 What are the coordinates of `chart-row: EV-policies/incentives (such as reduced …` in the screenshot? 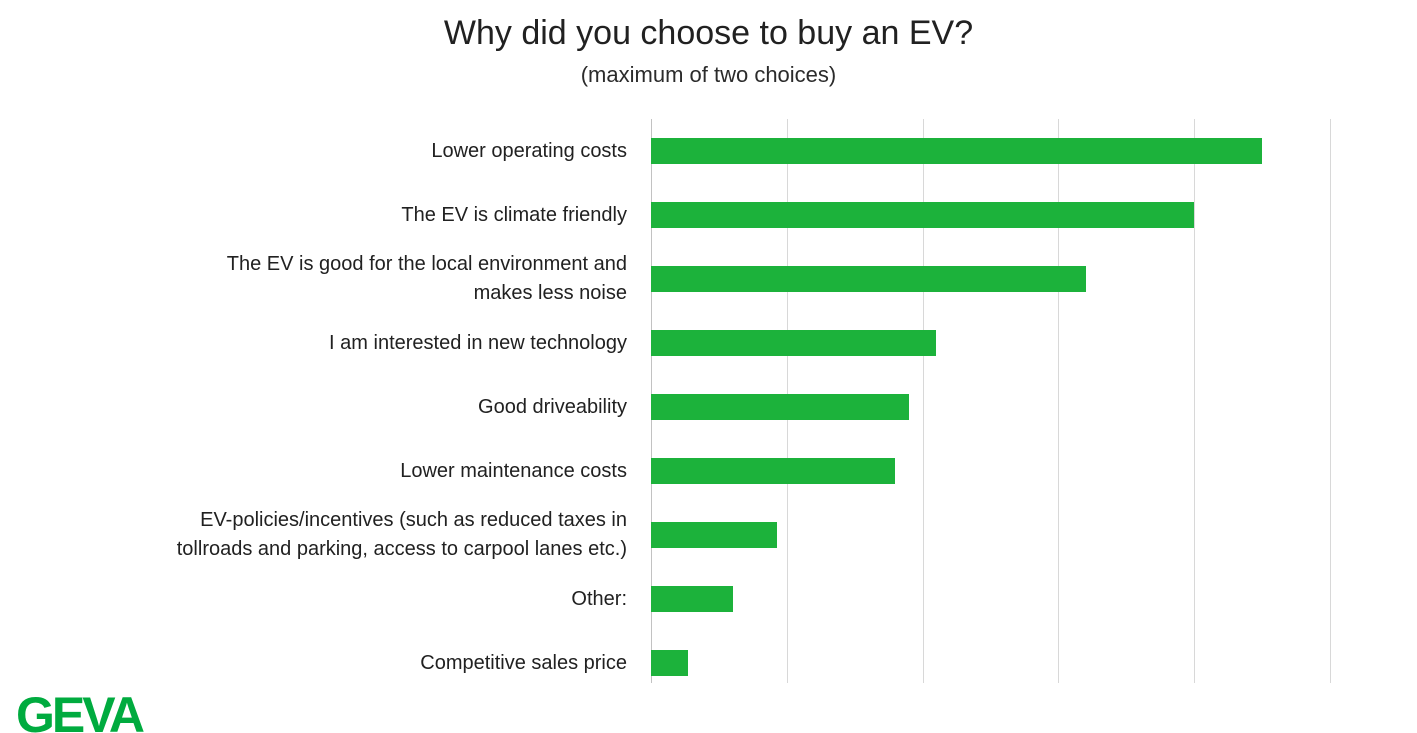 It's located at (708, 535).